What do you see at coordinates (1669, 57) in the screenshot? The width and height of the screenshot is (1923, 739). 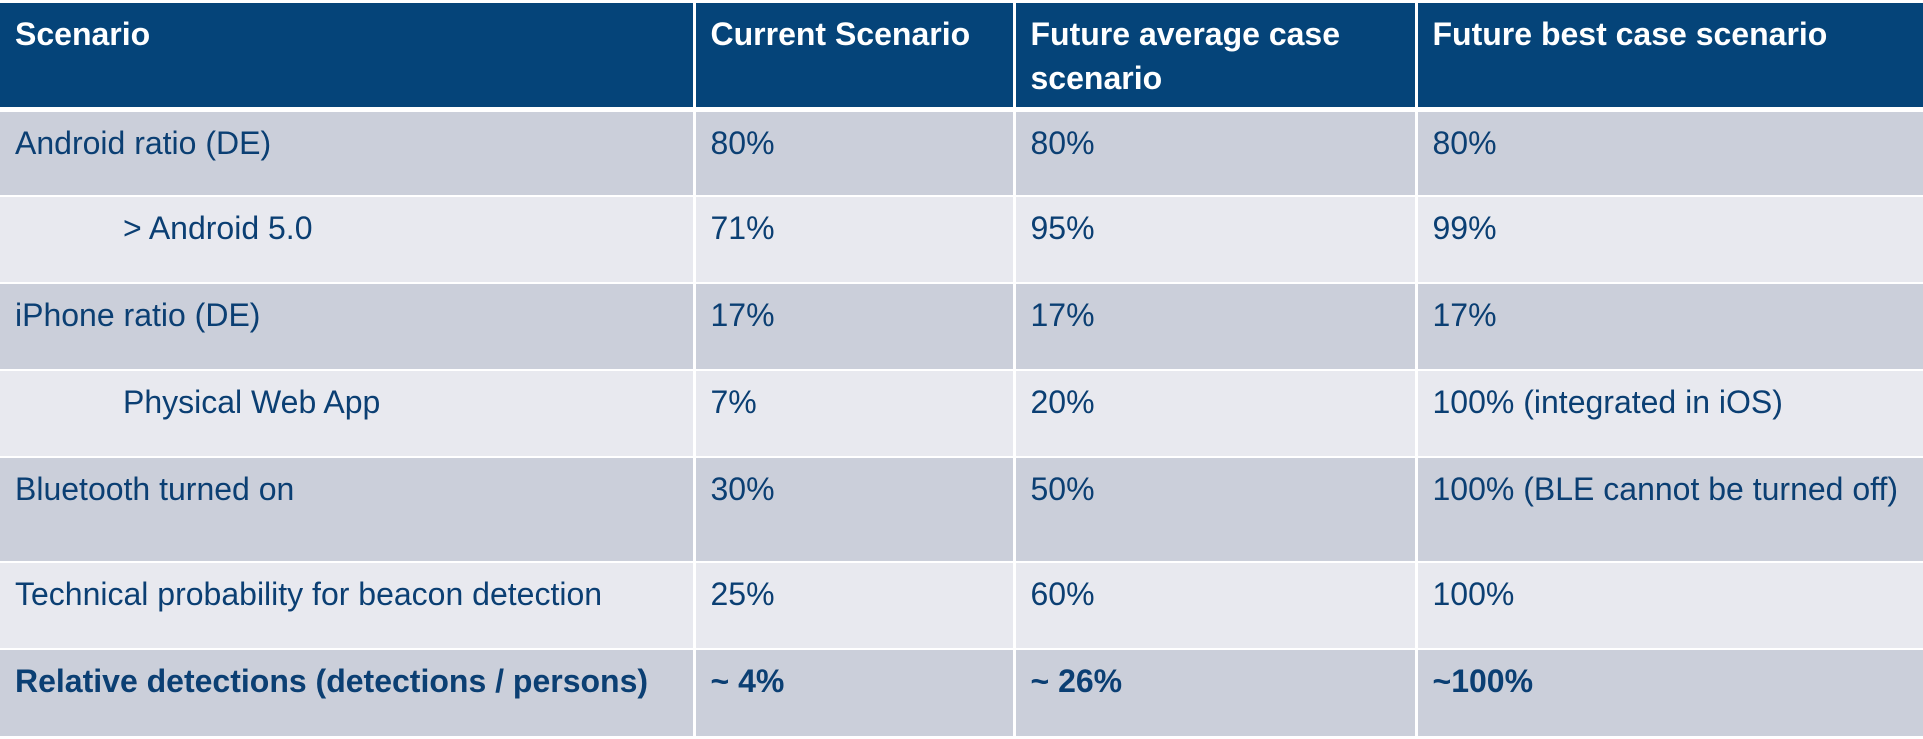 I see `header-future-best: Future best case scenario` at bounding box center [1669, 57].